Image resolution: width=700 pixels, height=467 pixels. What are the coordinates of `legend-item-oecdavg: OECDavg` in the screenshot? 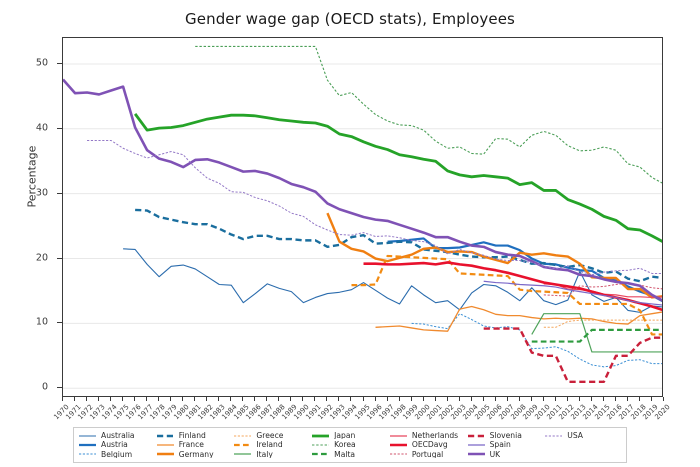 It's located at (428, 444).